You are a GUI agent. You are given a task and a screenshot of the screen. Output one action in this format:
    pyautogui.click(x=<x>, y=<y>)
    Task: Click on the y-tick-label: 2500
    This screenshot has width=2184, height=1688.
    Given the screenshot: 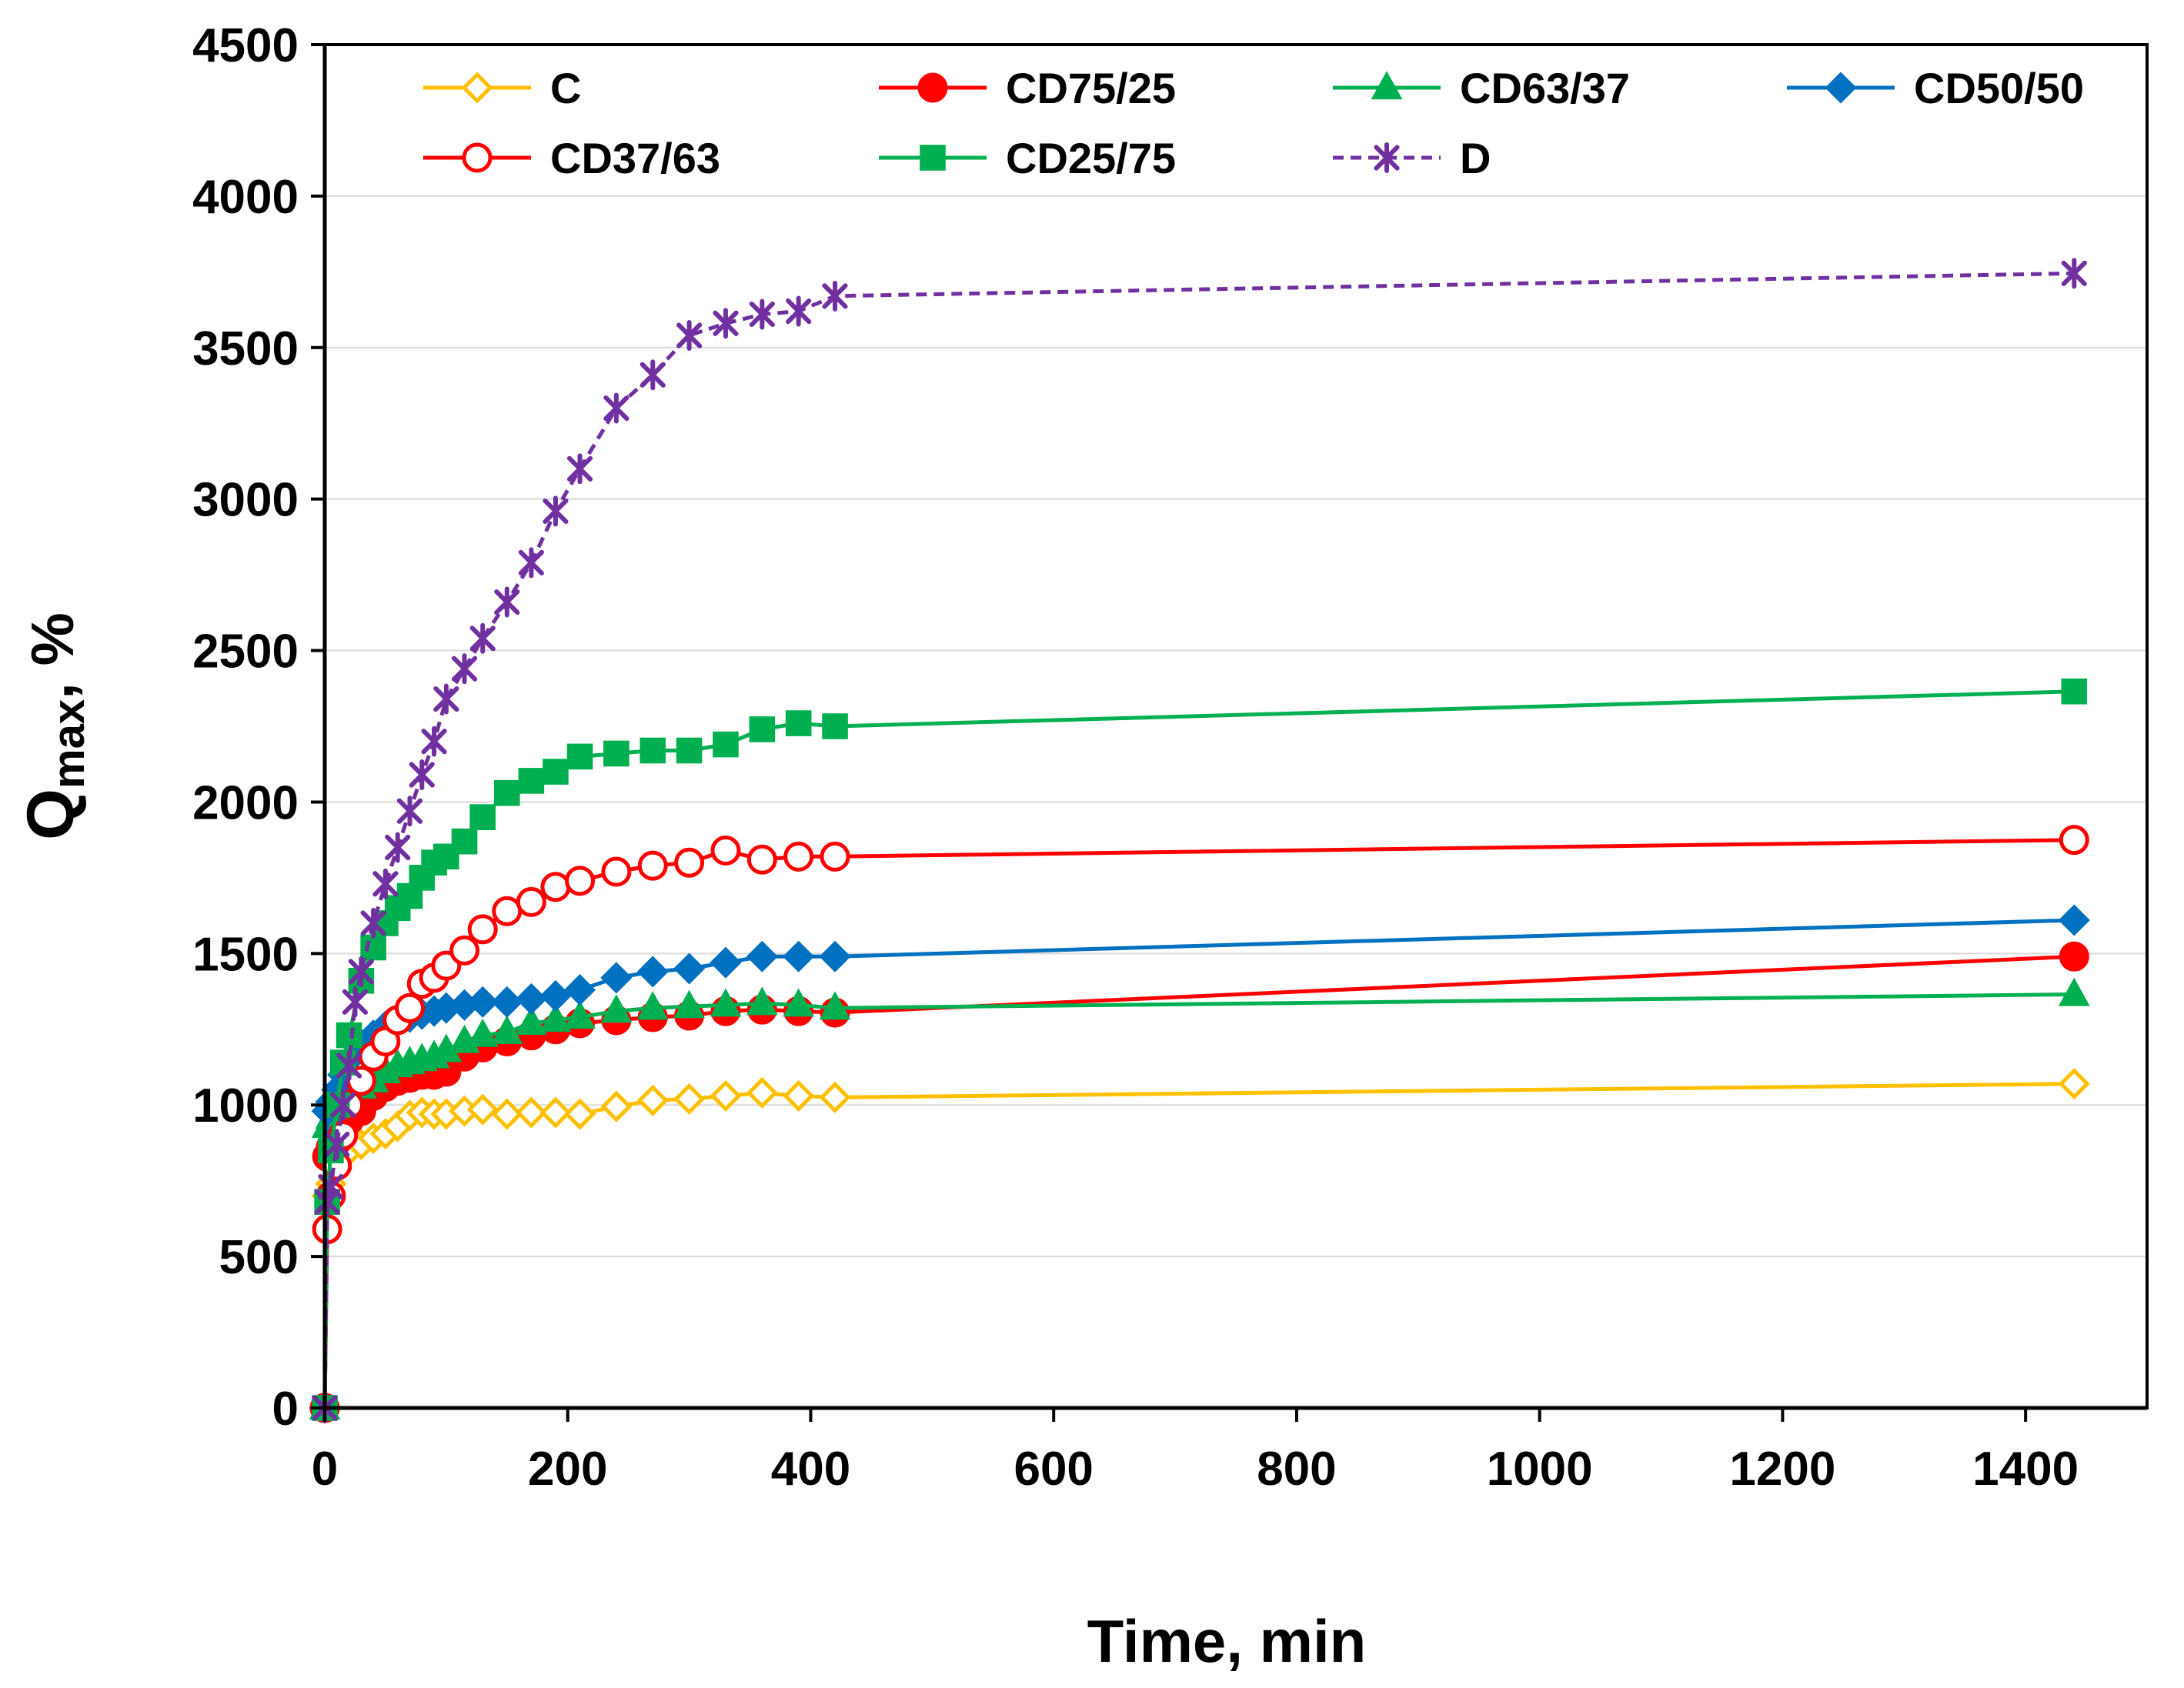 What is the action you would take?
    pyautogui.click(x=246, y=652)
    